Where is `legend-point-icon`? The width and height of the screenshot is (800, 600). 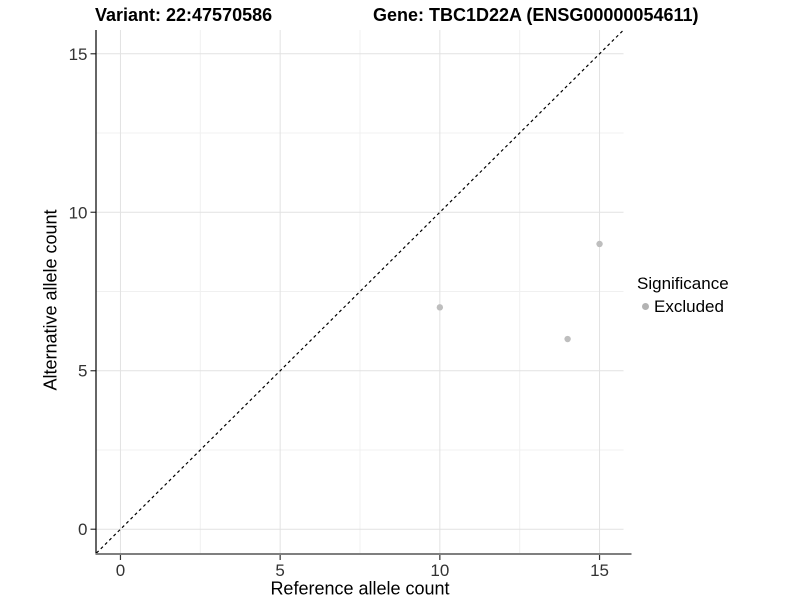 legend-point-icon is located at coordinates (645, 306).